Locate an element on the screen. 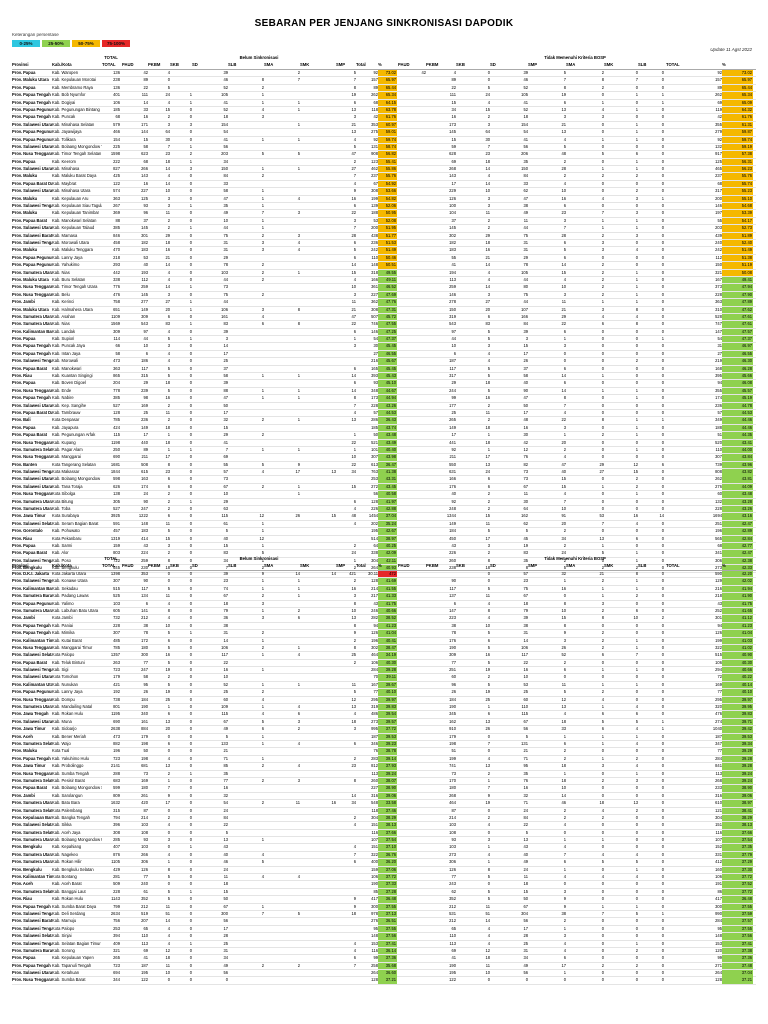 The width and height of the screenshot is (768, 1024). cell-belum-value: 97 is located at coordinates (145, 331).